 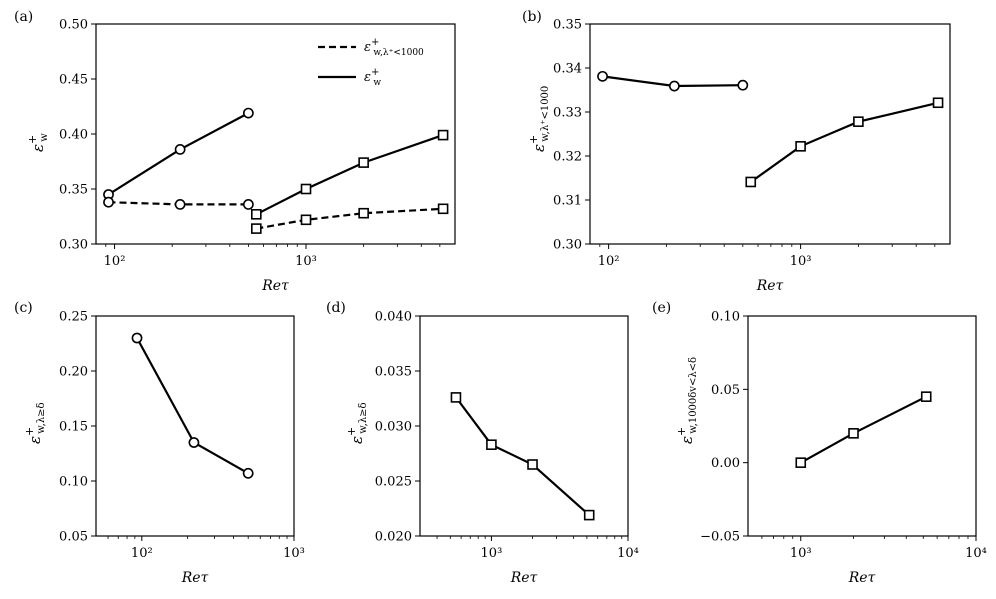 I want to click on legend: ε+ w,λ⁺<1000 ε+ w, so click(x=371, y=62).